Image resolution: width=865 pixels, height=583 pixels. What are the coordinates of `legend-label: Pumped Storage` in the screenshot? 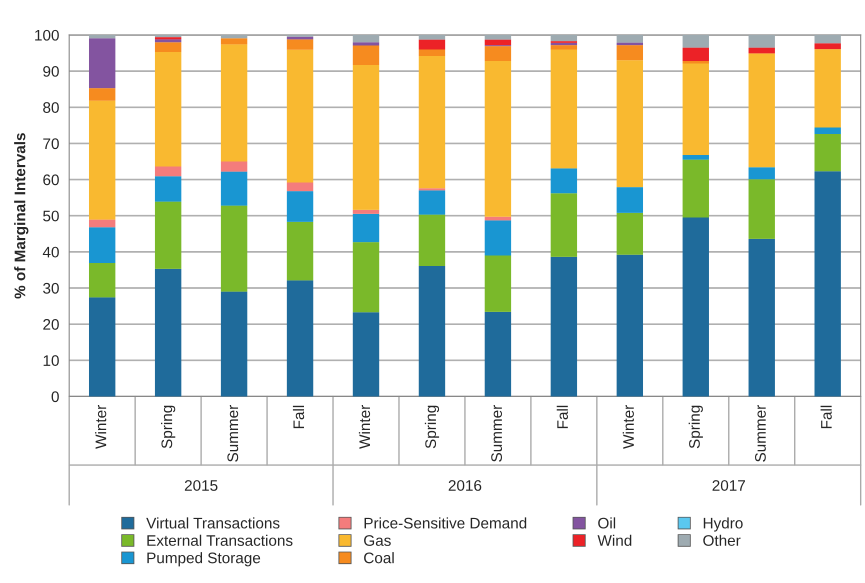 It's located at (203, 559).